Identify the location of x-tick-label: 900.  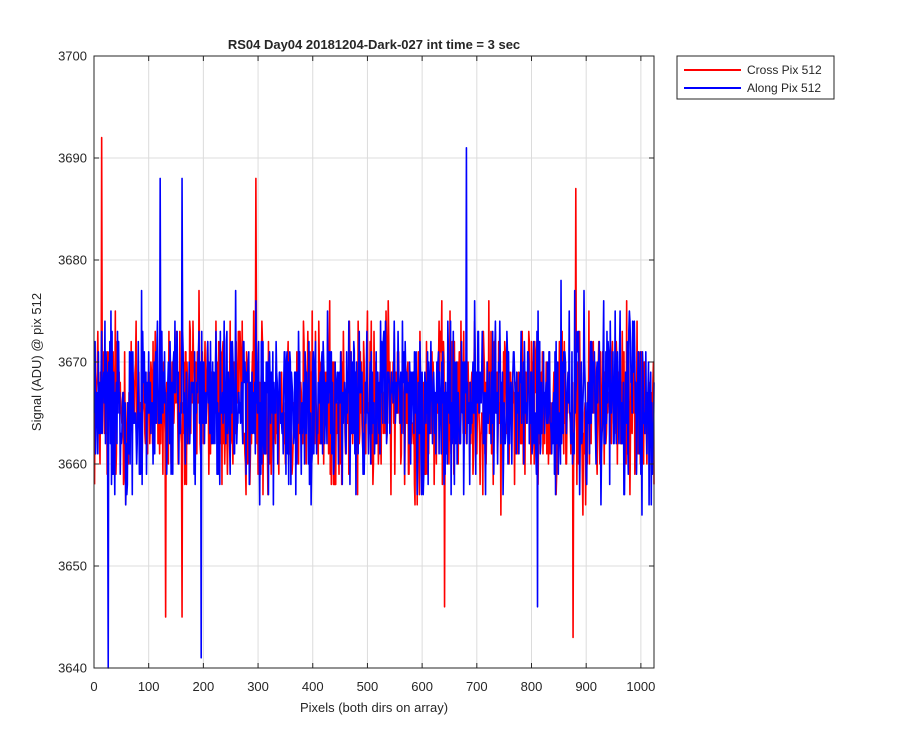
(586, 686).